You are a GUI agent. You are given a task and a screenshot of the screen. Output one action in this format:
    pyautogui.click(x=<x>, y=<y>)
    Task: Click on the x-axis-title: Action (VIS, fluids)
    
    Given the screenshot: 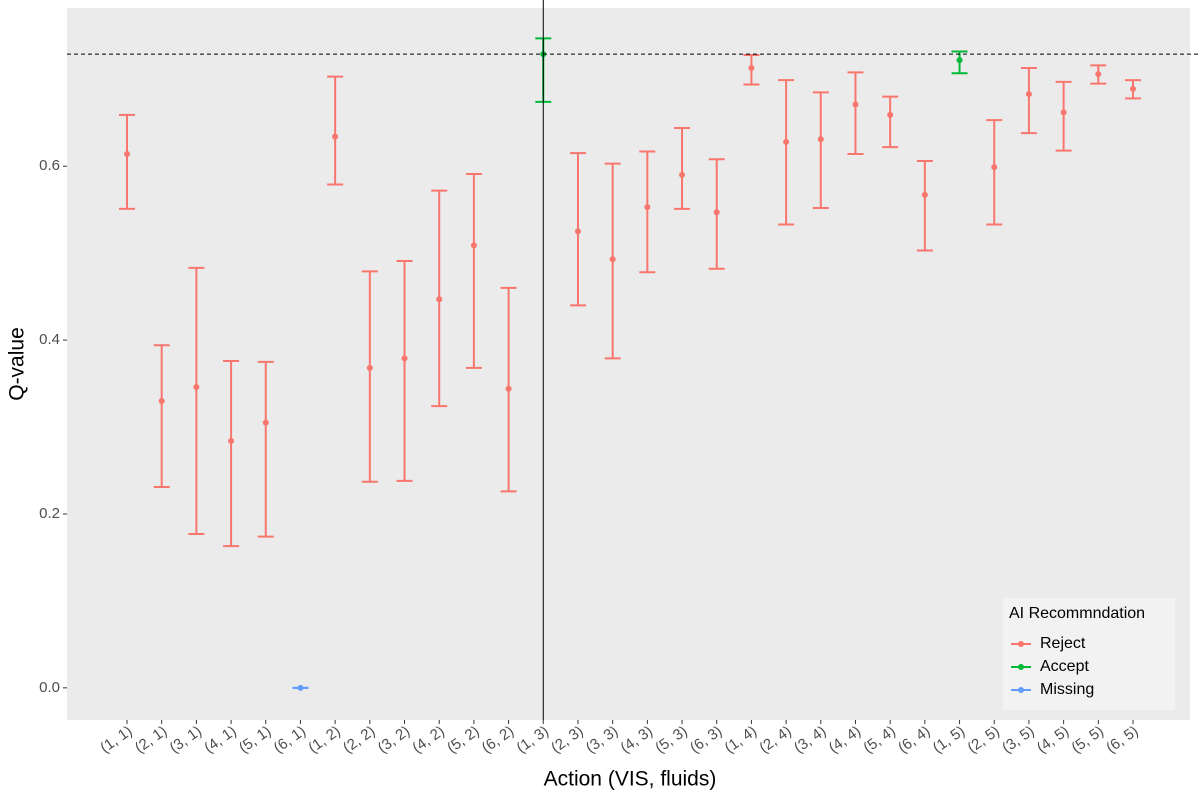 What is the action you would take?
    pyautogui.click(x=630, y=779)
    